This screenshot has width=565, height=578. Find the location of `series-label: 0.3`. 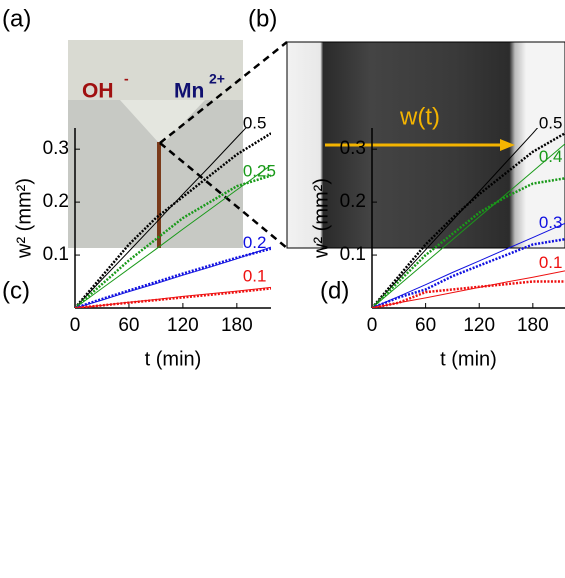

series-label: 0.3 is located at coordinates (551, 222).